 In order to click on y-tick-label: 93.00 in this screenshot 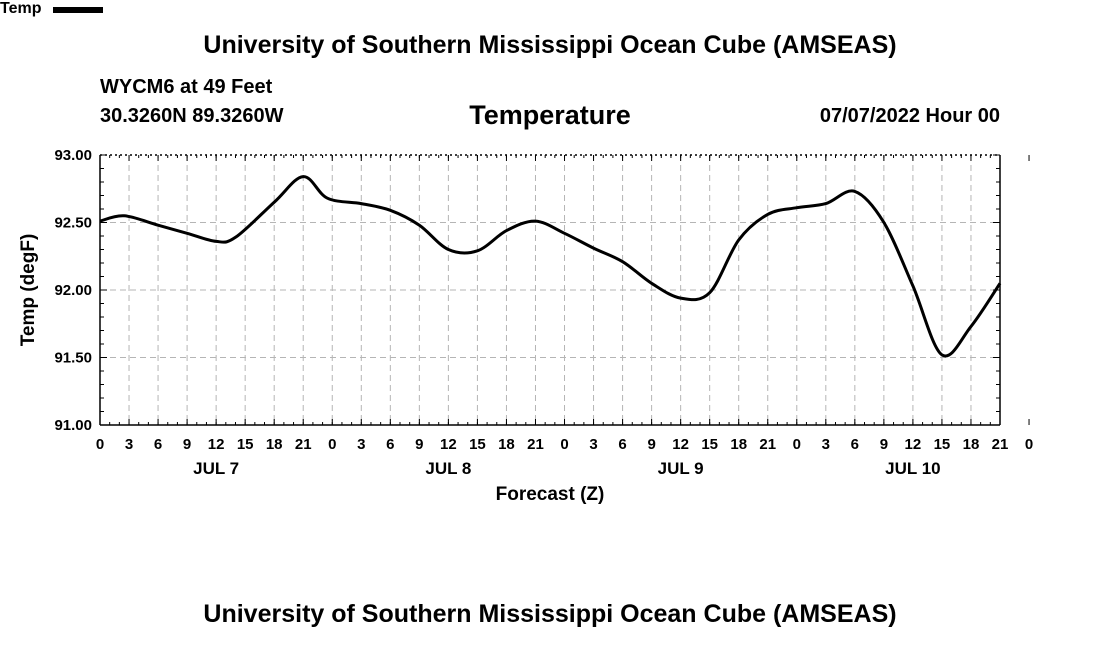, I will do `click(73, 155)`.